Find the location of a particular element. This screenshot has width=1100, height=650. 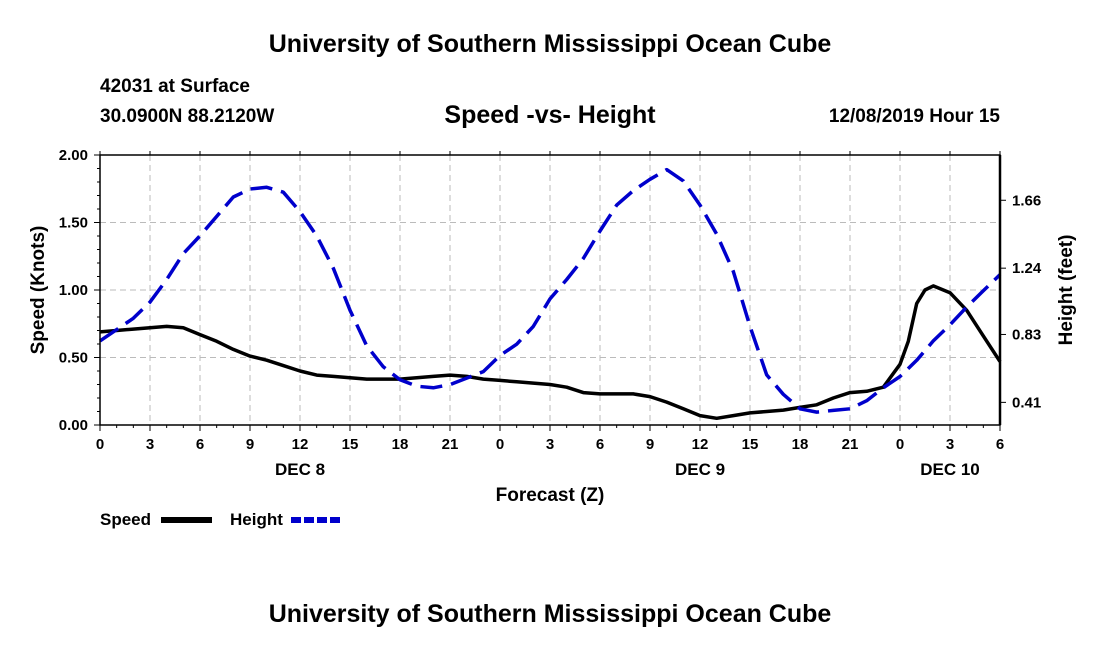

y-right-tick-label: 0.41 is located at coordinates (1026, 402).